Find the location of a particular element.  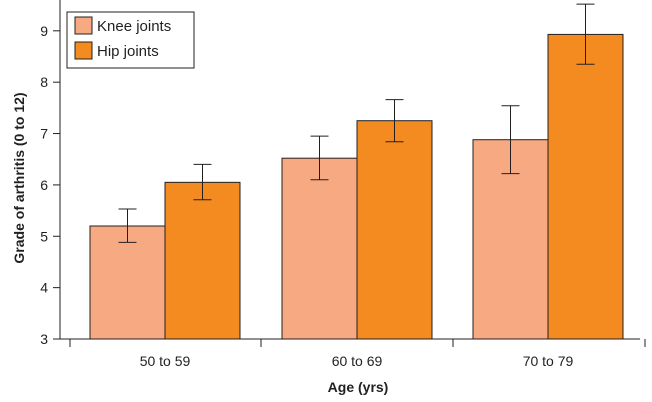

y-tick-label-6: 6 is located at coordinates (44, 185).